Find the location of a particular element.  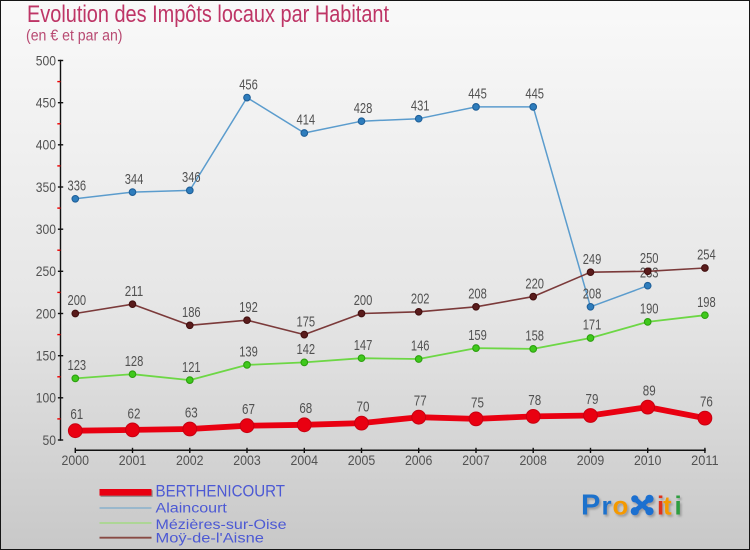

svg-text: 456 is located at coordinates (248, 84).